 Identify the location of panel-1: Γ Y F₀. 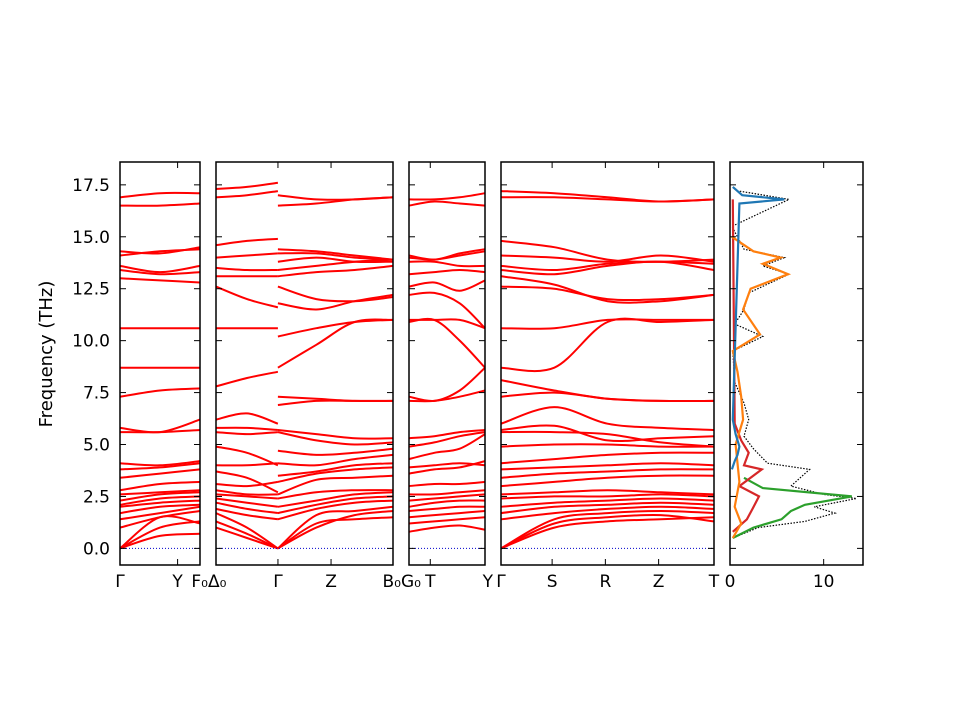
(161, 376).